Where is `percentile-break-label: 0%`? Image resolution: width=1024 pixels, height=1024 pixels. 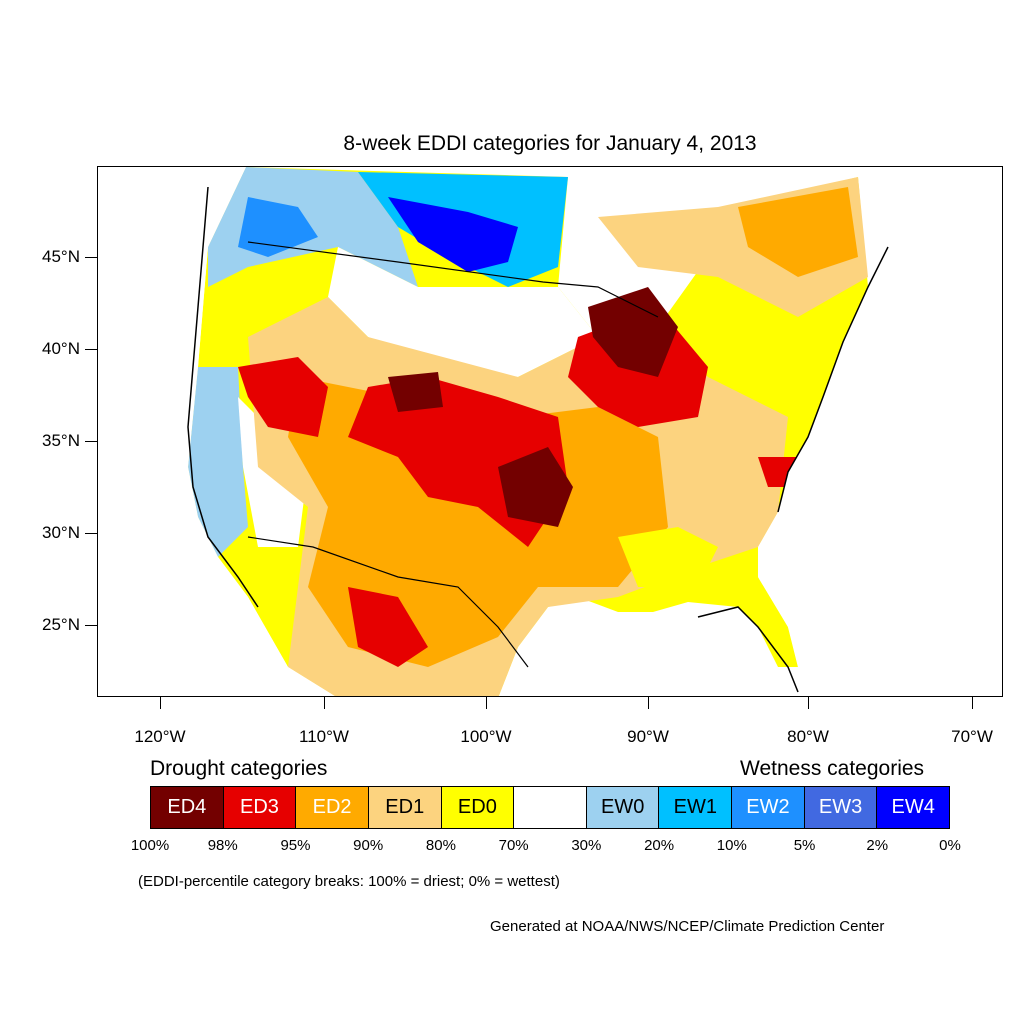 percentile-break-label: 0% is located at coordinates (950, 845).